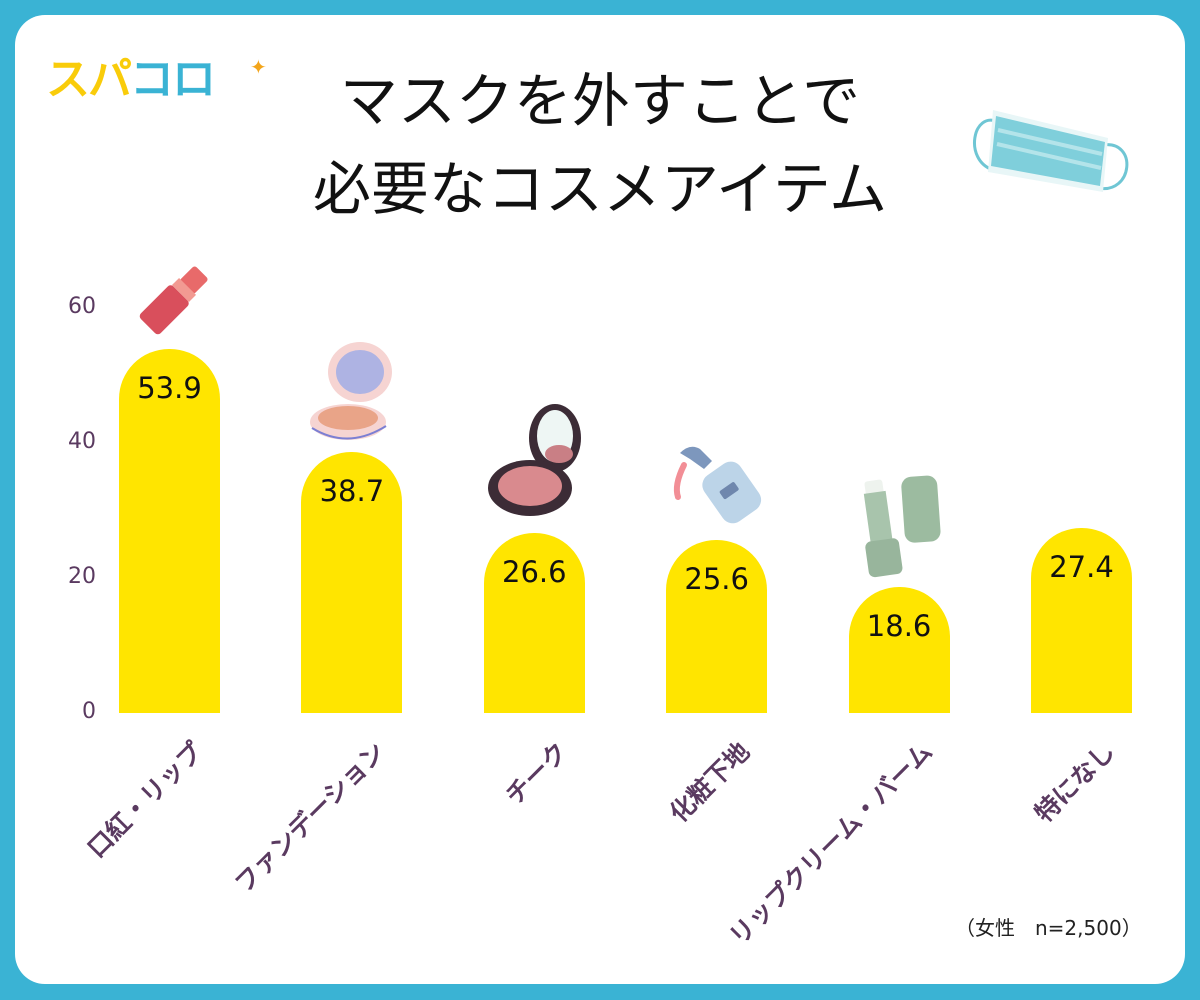 This screenshot has height=1000, width=1200. I want to click on chart-title-line1: マスクを外すことで, so click(600, 101).